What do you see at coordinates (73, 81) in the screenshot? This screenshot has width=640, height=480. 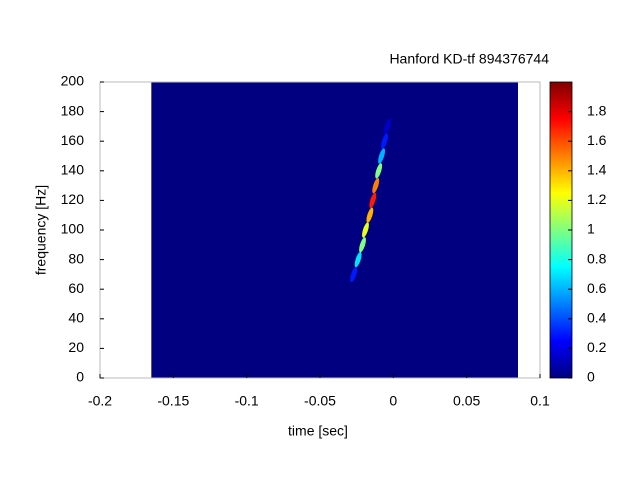 I see `y-tick-label: 200` at bounding box center [73, 81].